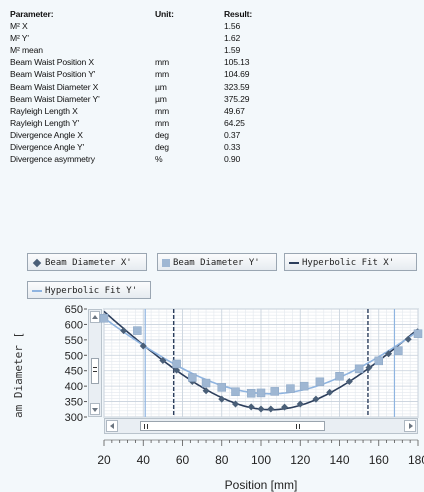 This screenshot has width=424, height=492. What do you see at coordinates (74, 310) in the screenshot?
I see `y-tick-label: 650` at bounding box center [74, 310].